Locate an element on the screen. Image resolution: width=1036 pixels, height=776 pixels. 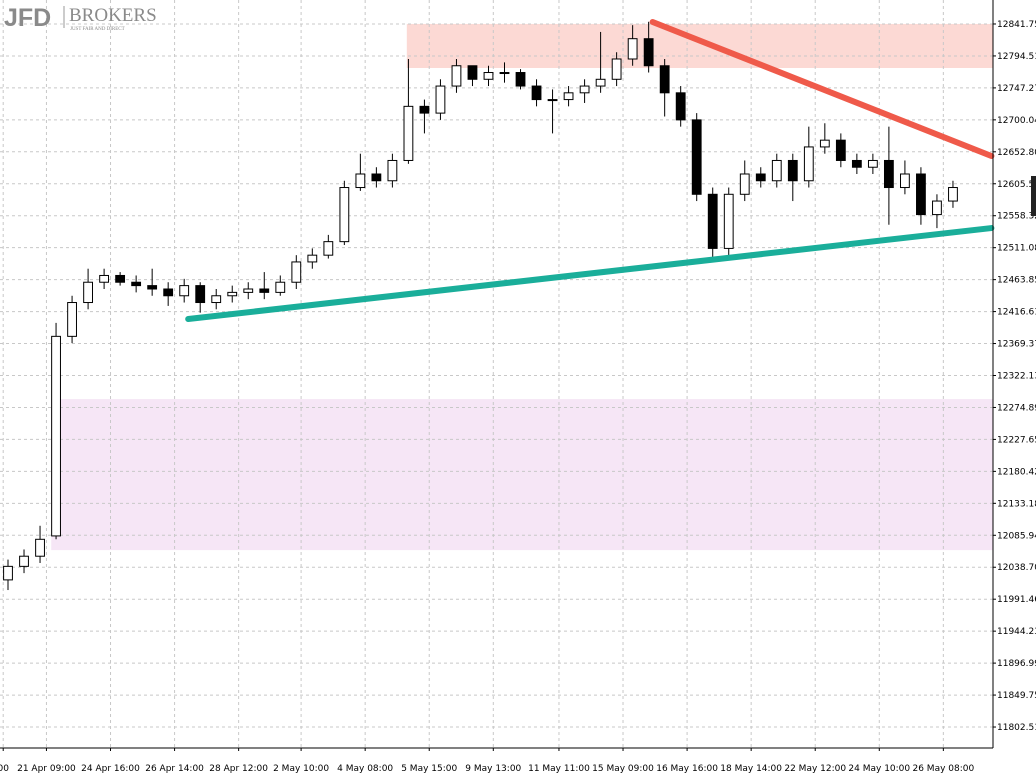
x-tick-label: 00 is located at coordinates (4, 769).